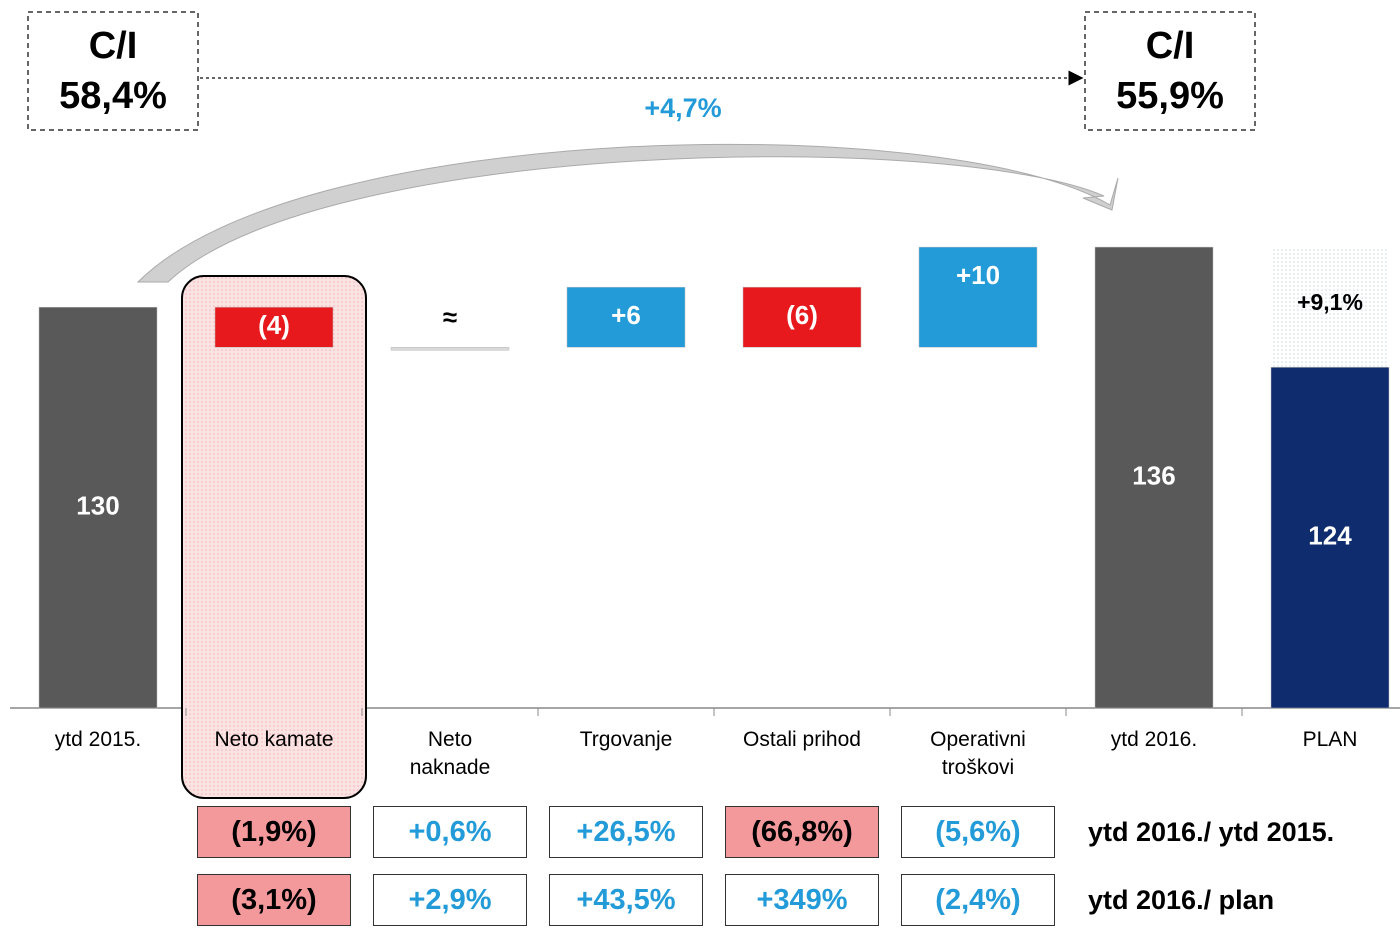 The image size is (1400, 929). What do you see at coordinates (1330, 302) in the screenshot?
I see `plan-gap-label: +9,1%` at bounding box center [1330, 302].